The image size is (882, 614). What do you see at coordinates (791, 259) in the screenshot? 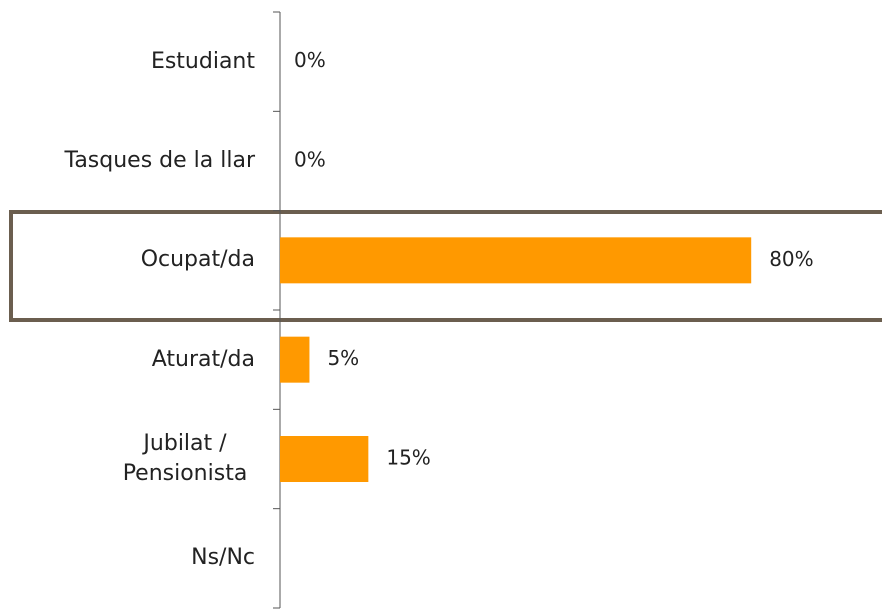
I see `data-label: 80%` at bounding box center [791, 259].